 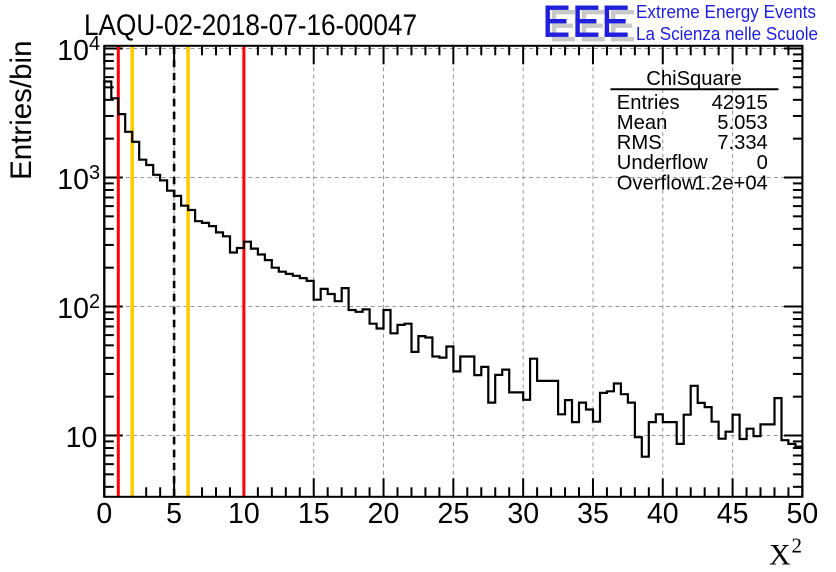 I want to click on svg-text: 45, so click(x=733, y=514).